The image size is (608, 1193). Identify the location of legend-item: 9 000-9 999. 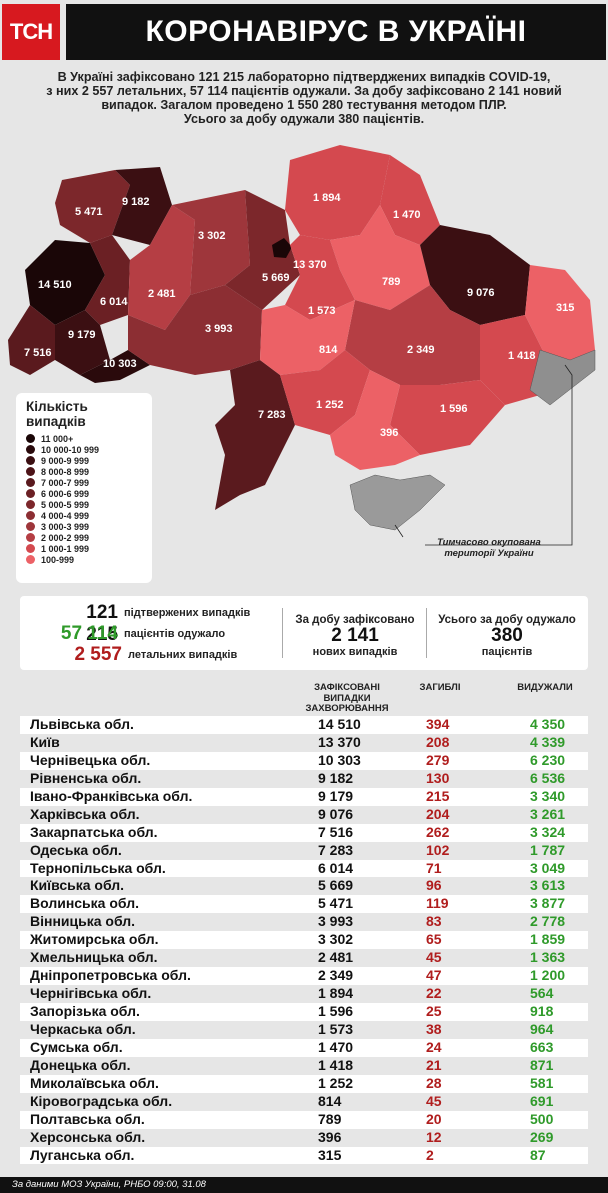
(84, 460).